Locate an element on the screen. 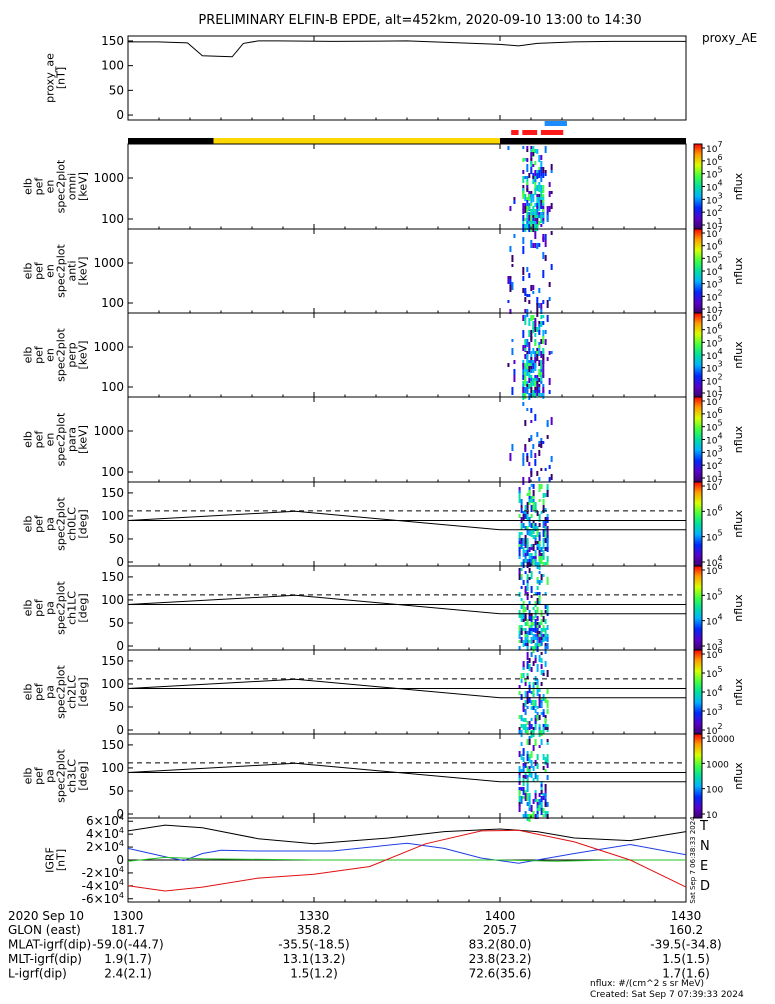  pa_ch0-frame is located at coordinates (407, 524).